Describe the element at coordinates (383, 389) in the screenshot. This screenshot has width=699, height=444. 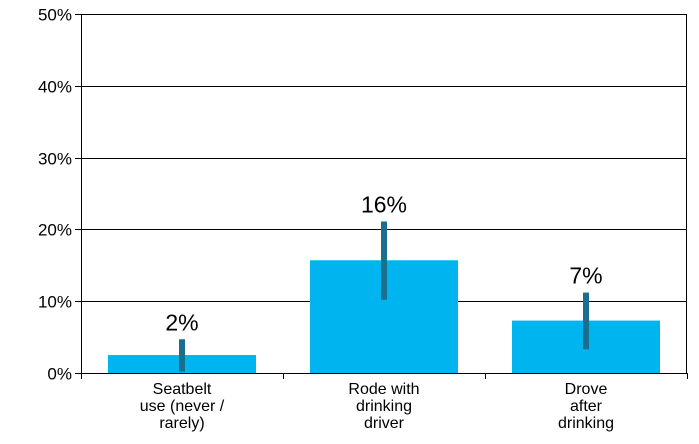
I see `x-category-label-line: Rode with` at that location.